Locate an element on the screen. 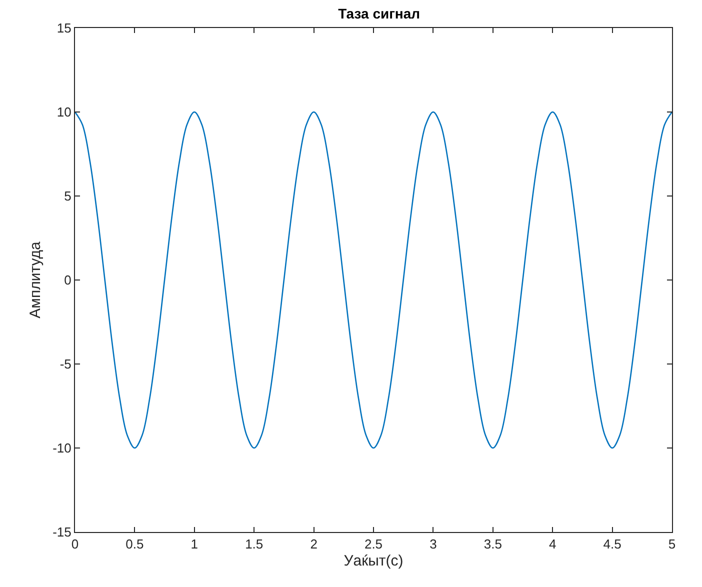 This screenshot has height=587, width=702. x-tick-label: 2 is located at coordinates (314, 544).